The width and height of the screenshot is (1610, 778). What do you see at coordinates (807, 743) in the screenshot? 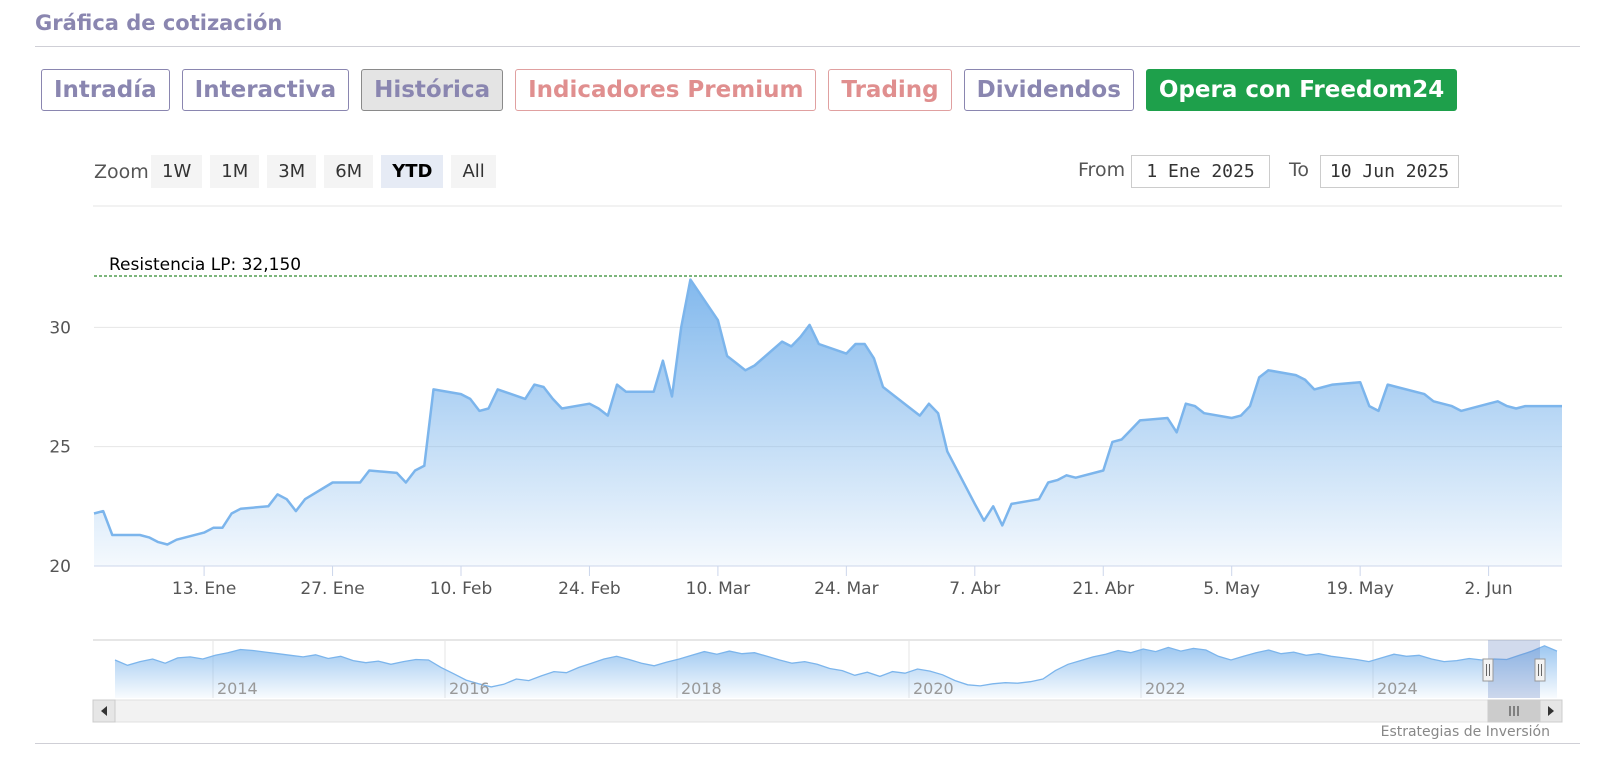
I see `bottom-divider` at bounding box center [807, 743].